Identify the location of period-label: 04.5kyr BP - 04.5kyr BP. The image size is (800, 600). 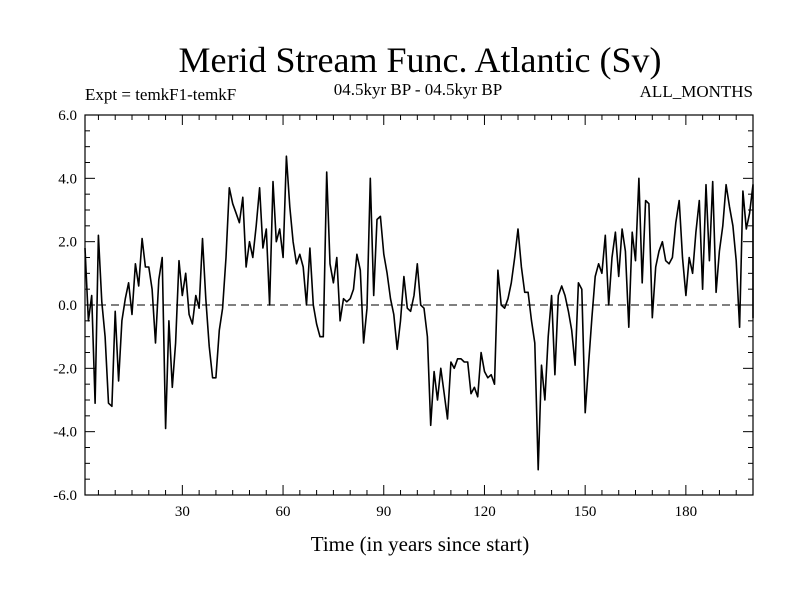
(418, 89).